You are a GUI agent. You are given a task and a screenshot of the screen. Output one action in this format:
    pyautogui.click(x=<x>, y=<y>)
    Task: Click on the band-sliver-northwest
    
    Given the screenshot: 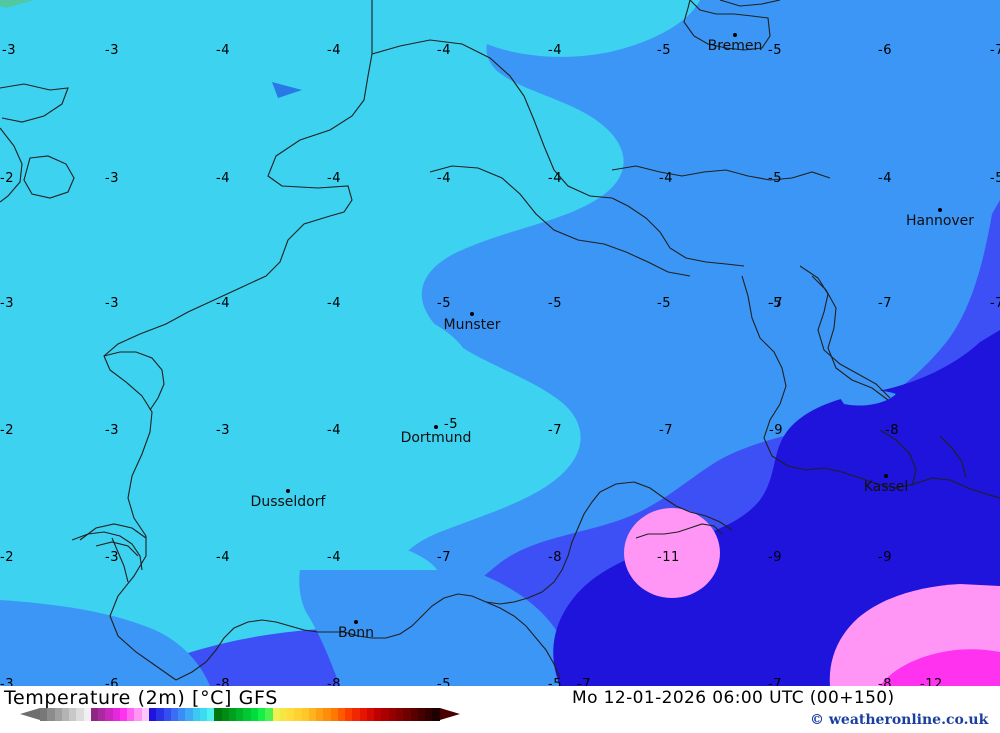 What is the action you would take?
    pyautogui.click(x=17, y=4)
    